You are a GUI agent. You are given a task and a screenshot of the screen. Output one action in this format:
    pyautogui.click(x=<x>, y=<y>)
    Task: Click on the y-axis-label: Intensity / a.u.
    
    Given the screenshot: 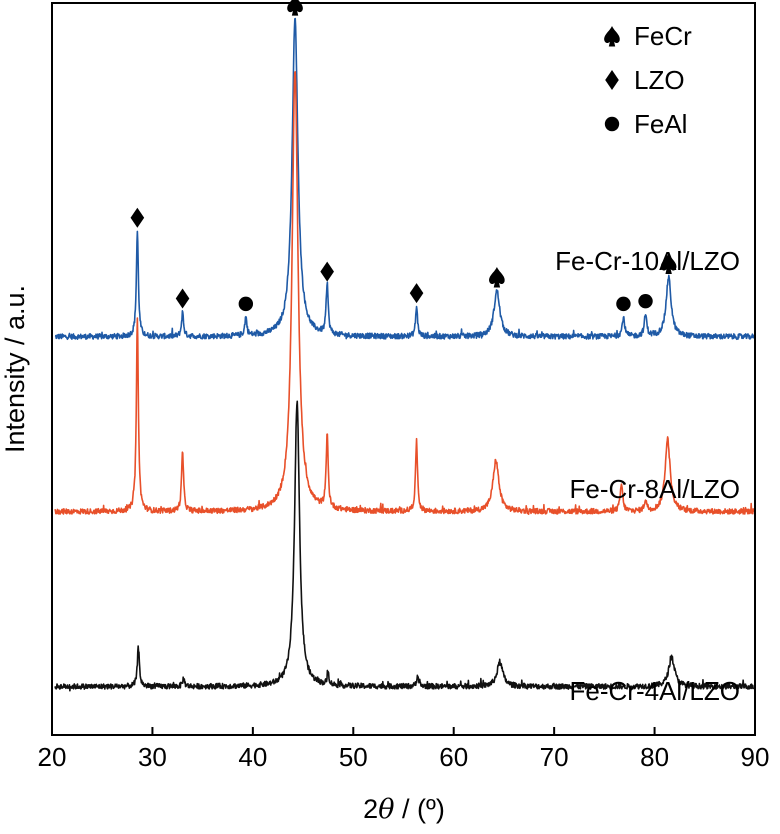 What is the action you would take?
    pyautogui.click(x=15, y=369)
    